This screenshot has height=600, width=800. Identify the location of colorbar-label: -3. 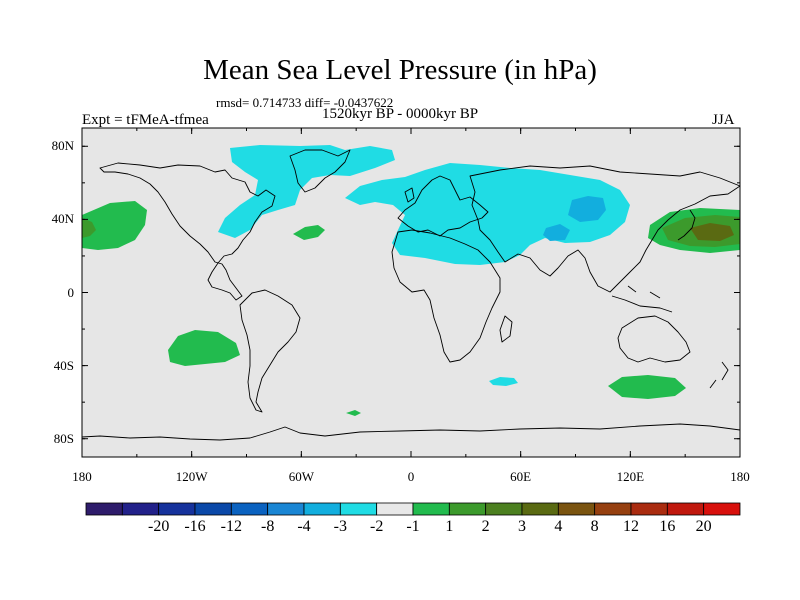
(340, 526).